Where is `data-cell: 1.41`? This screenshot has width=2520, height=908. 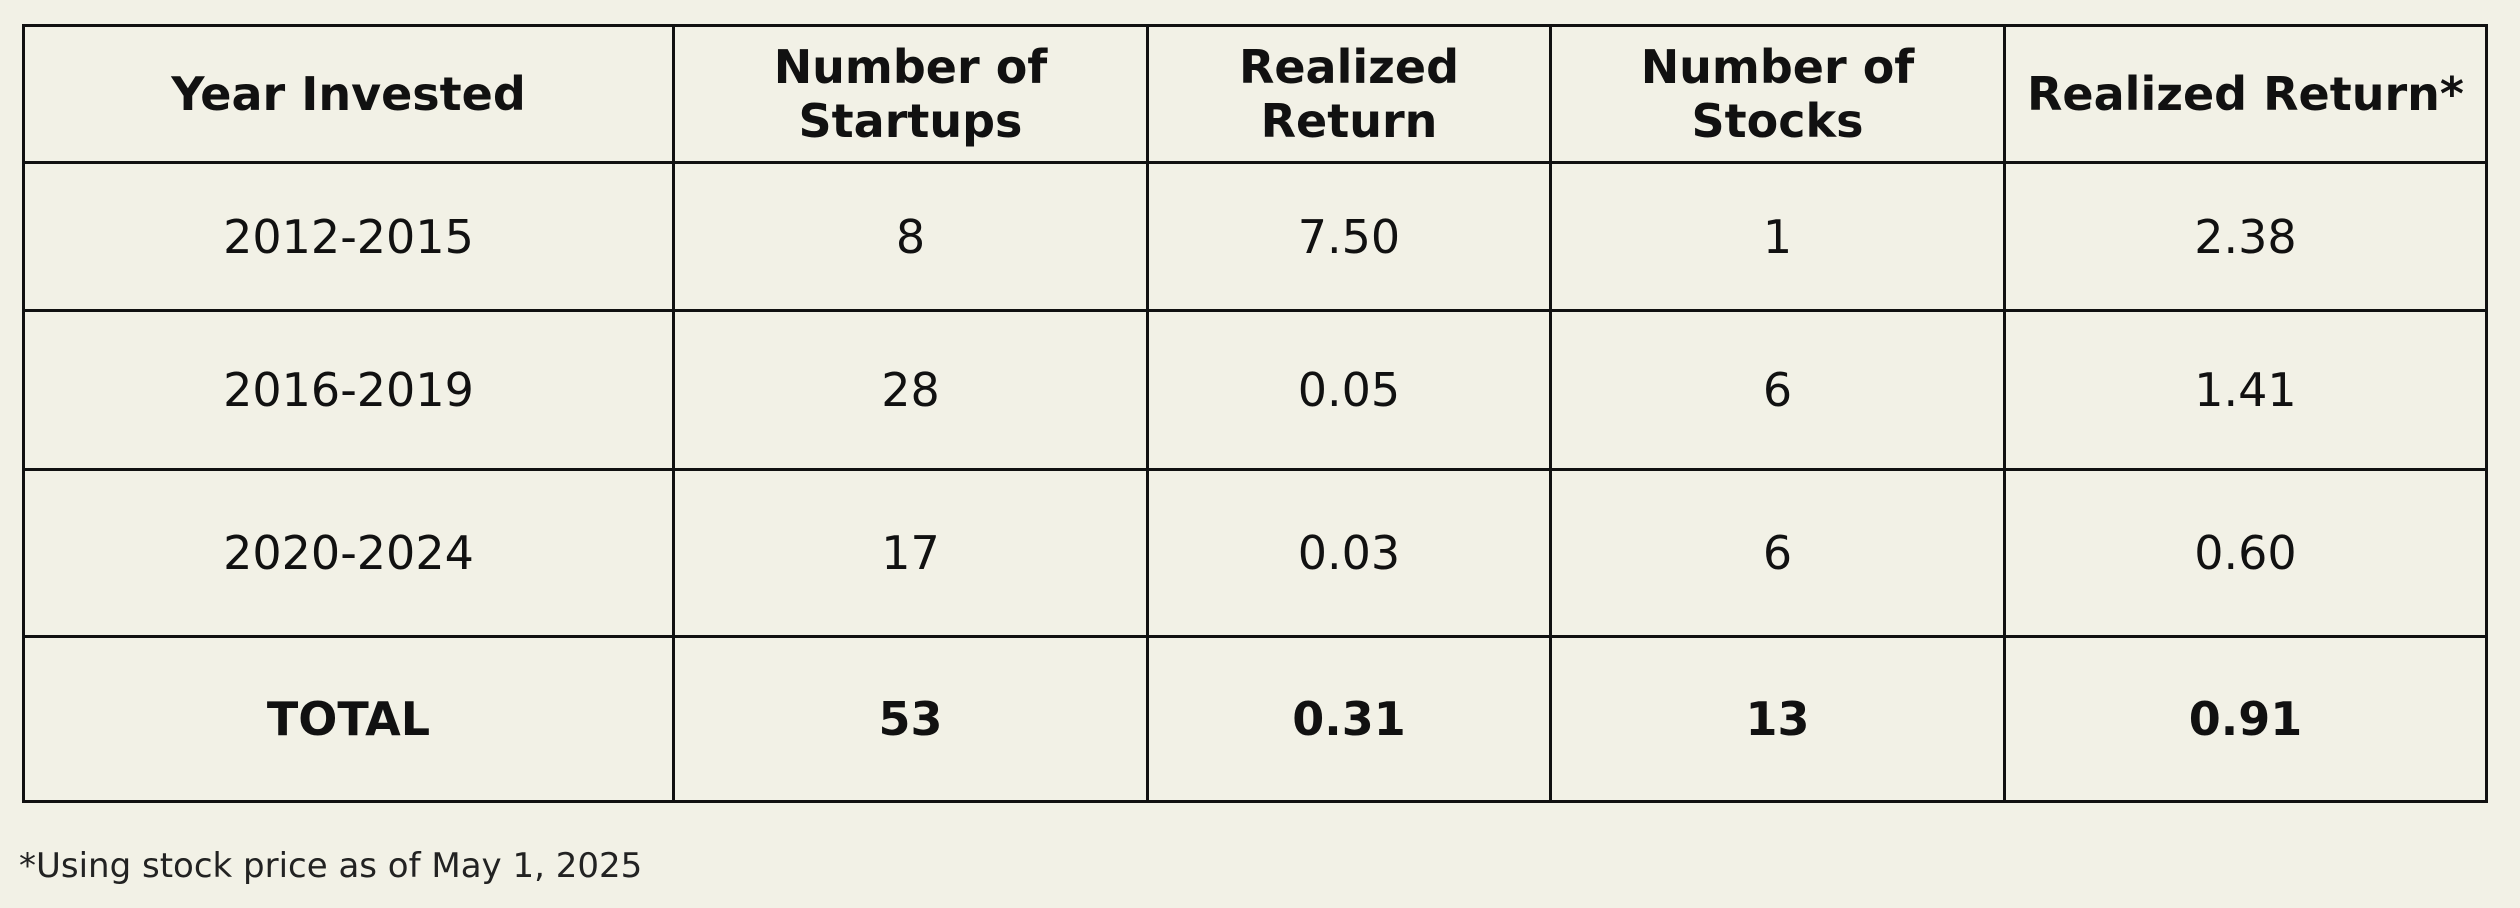
data-cell: 1.41 is located at coordinates (2245, 390).